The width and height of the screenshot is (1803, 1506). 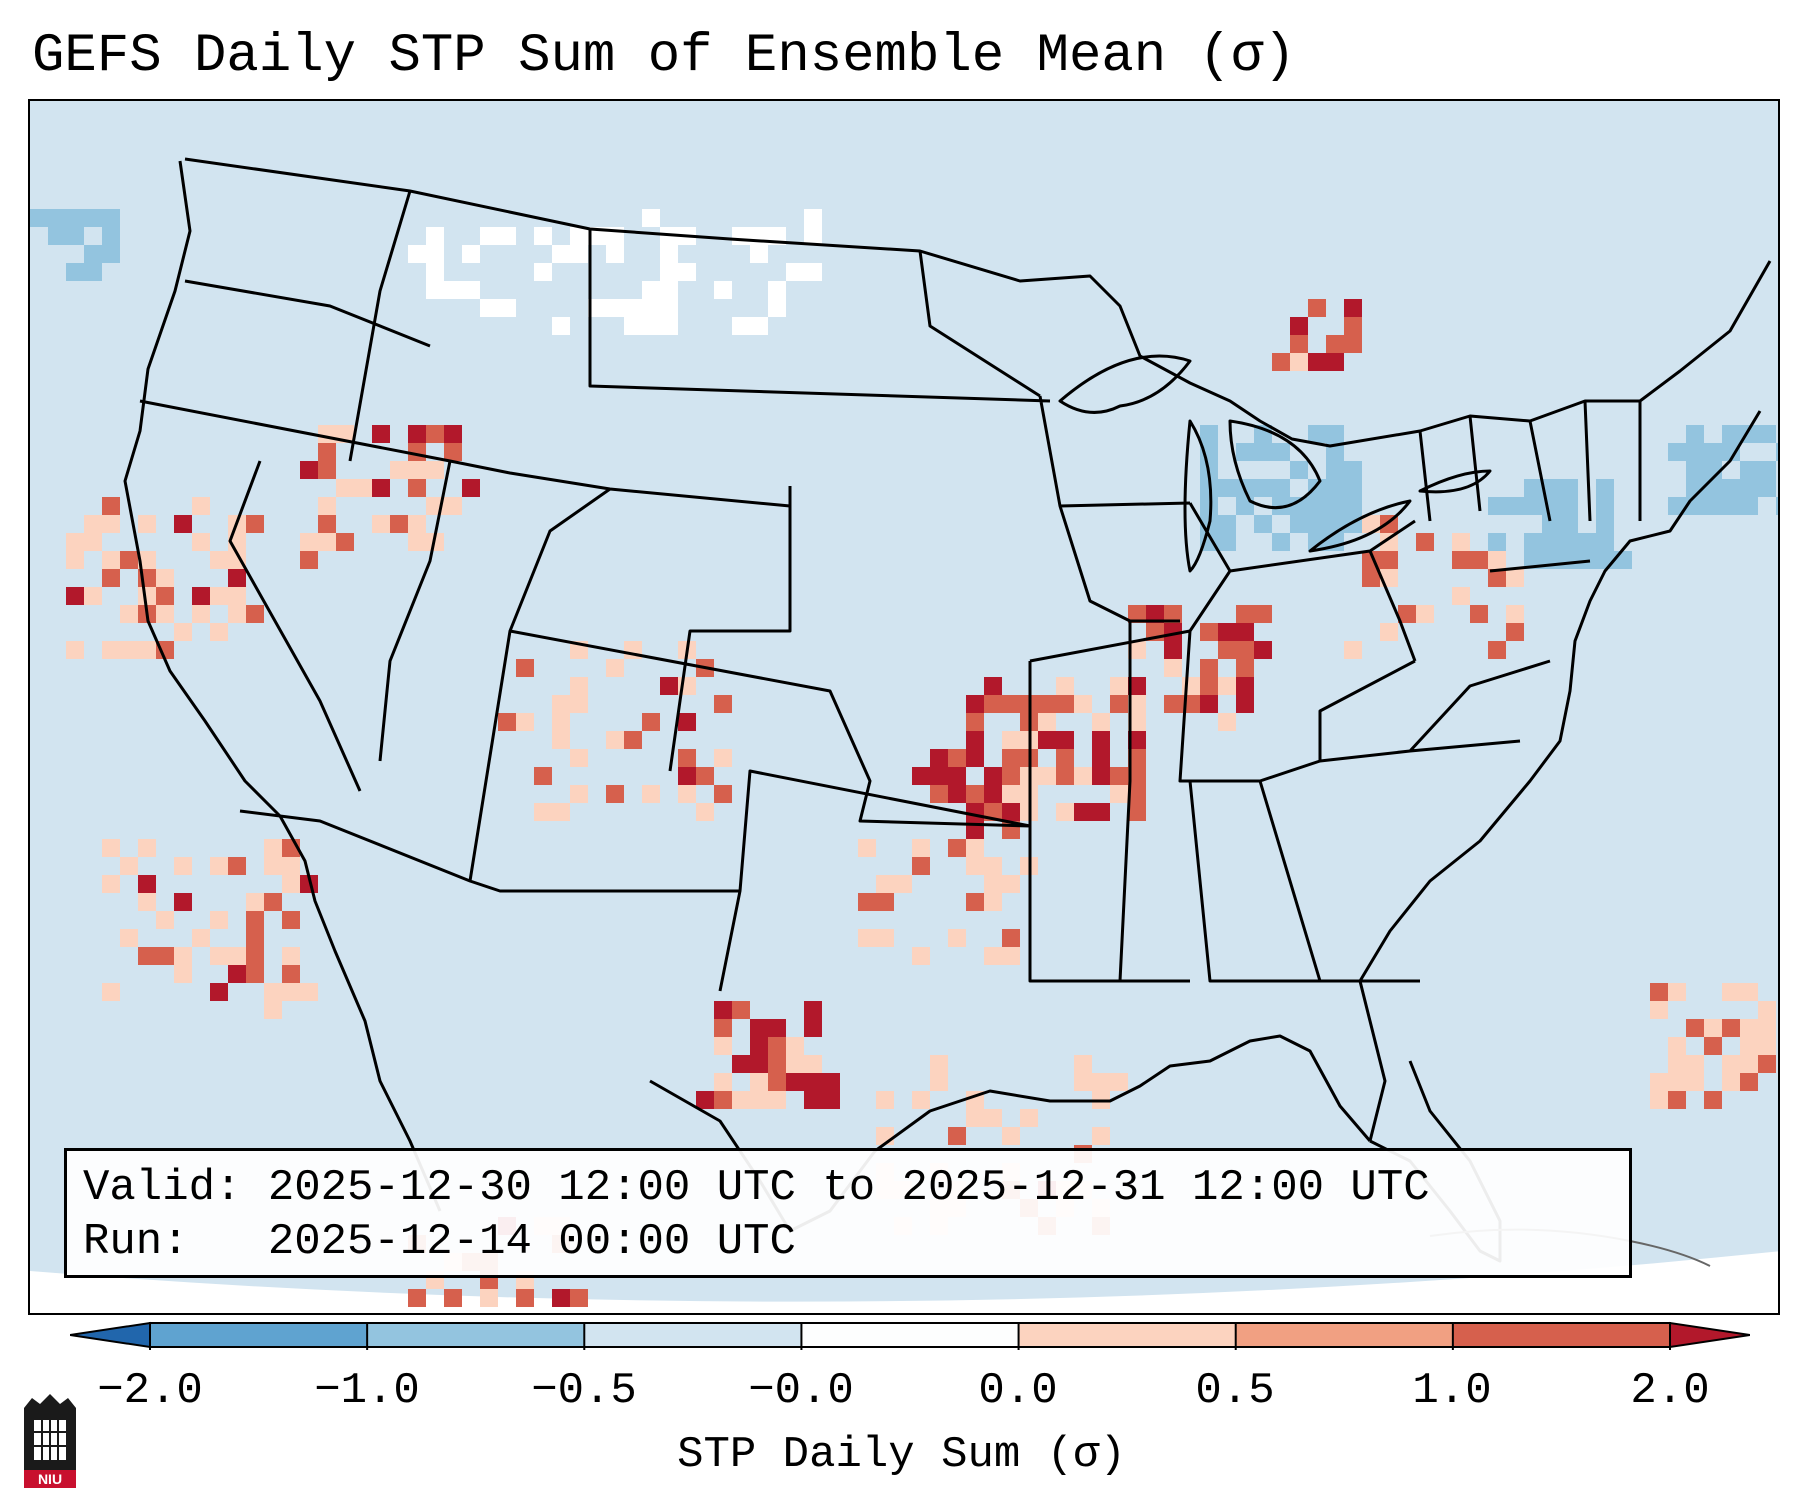 What do you see at coordinates (162, 1188) in the screenshot?
I see `valid-label: Valid:` at bounding box center [162, 1188].